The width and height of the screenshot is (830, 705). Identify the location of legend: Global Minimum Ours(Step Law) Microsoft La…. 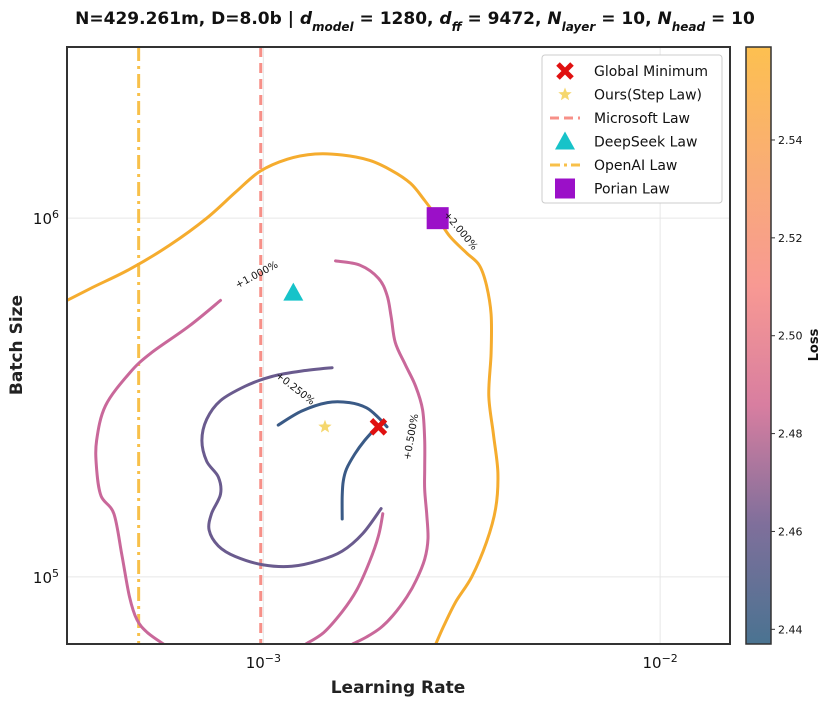
(632, 129).